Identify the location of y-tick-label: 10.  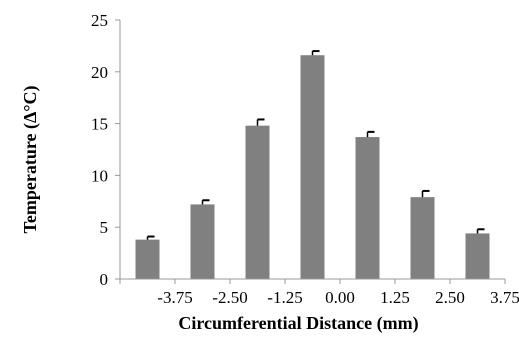
(99, 175).